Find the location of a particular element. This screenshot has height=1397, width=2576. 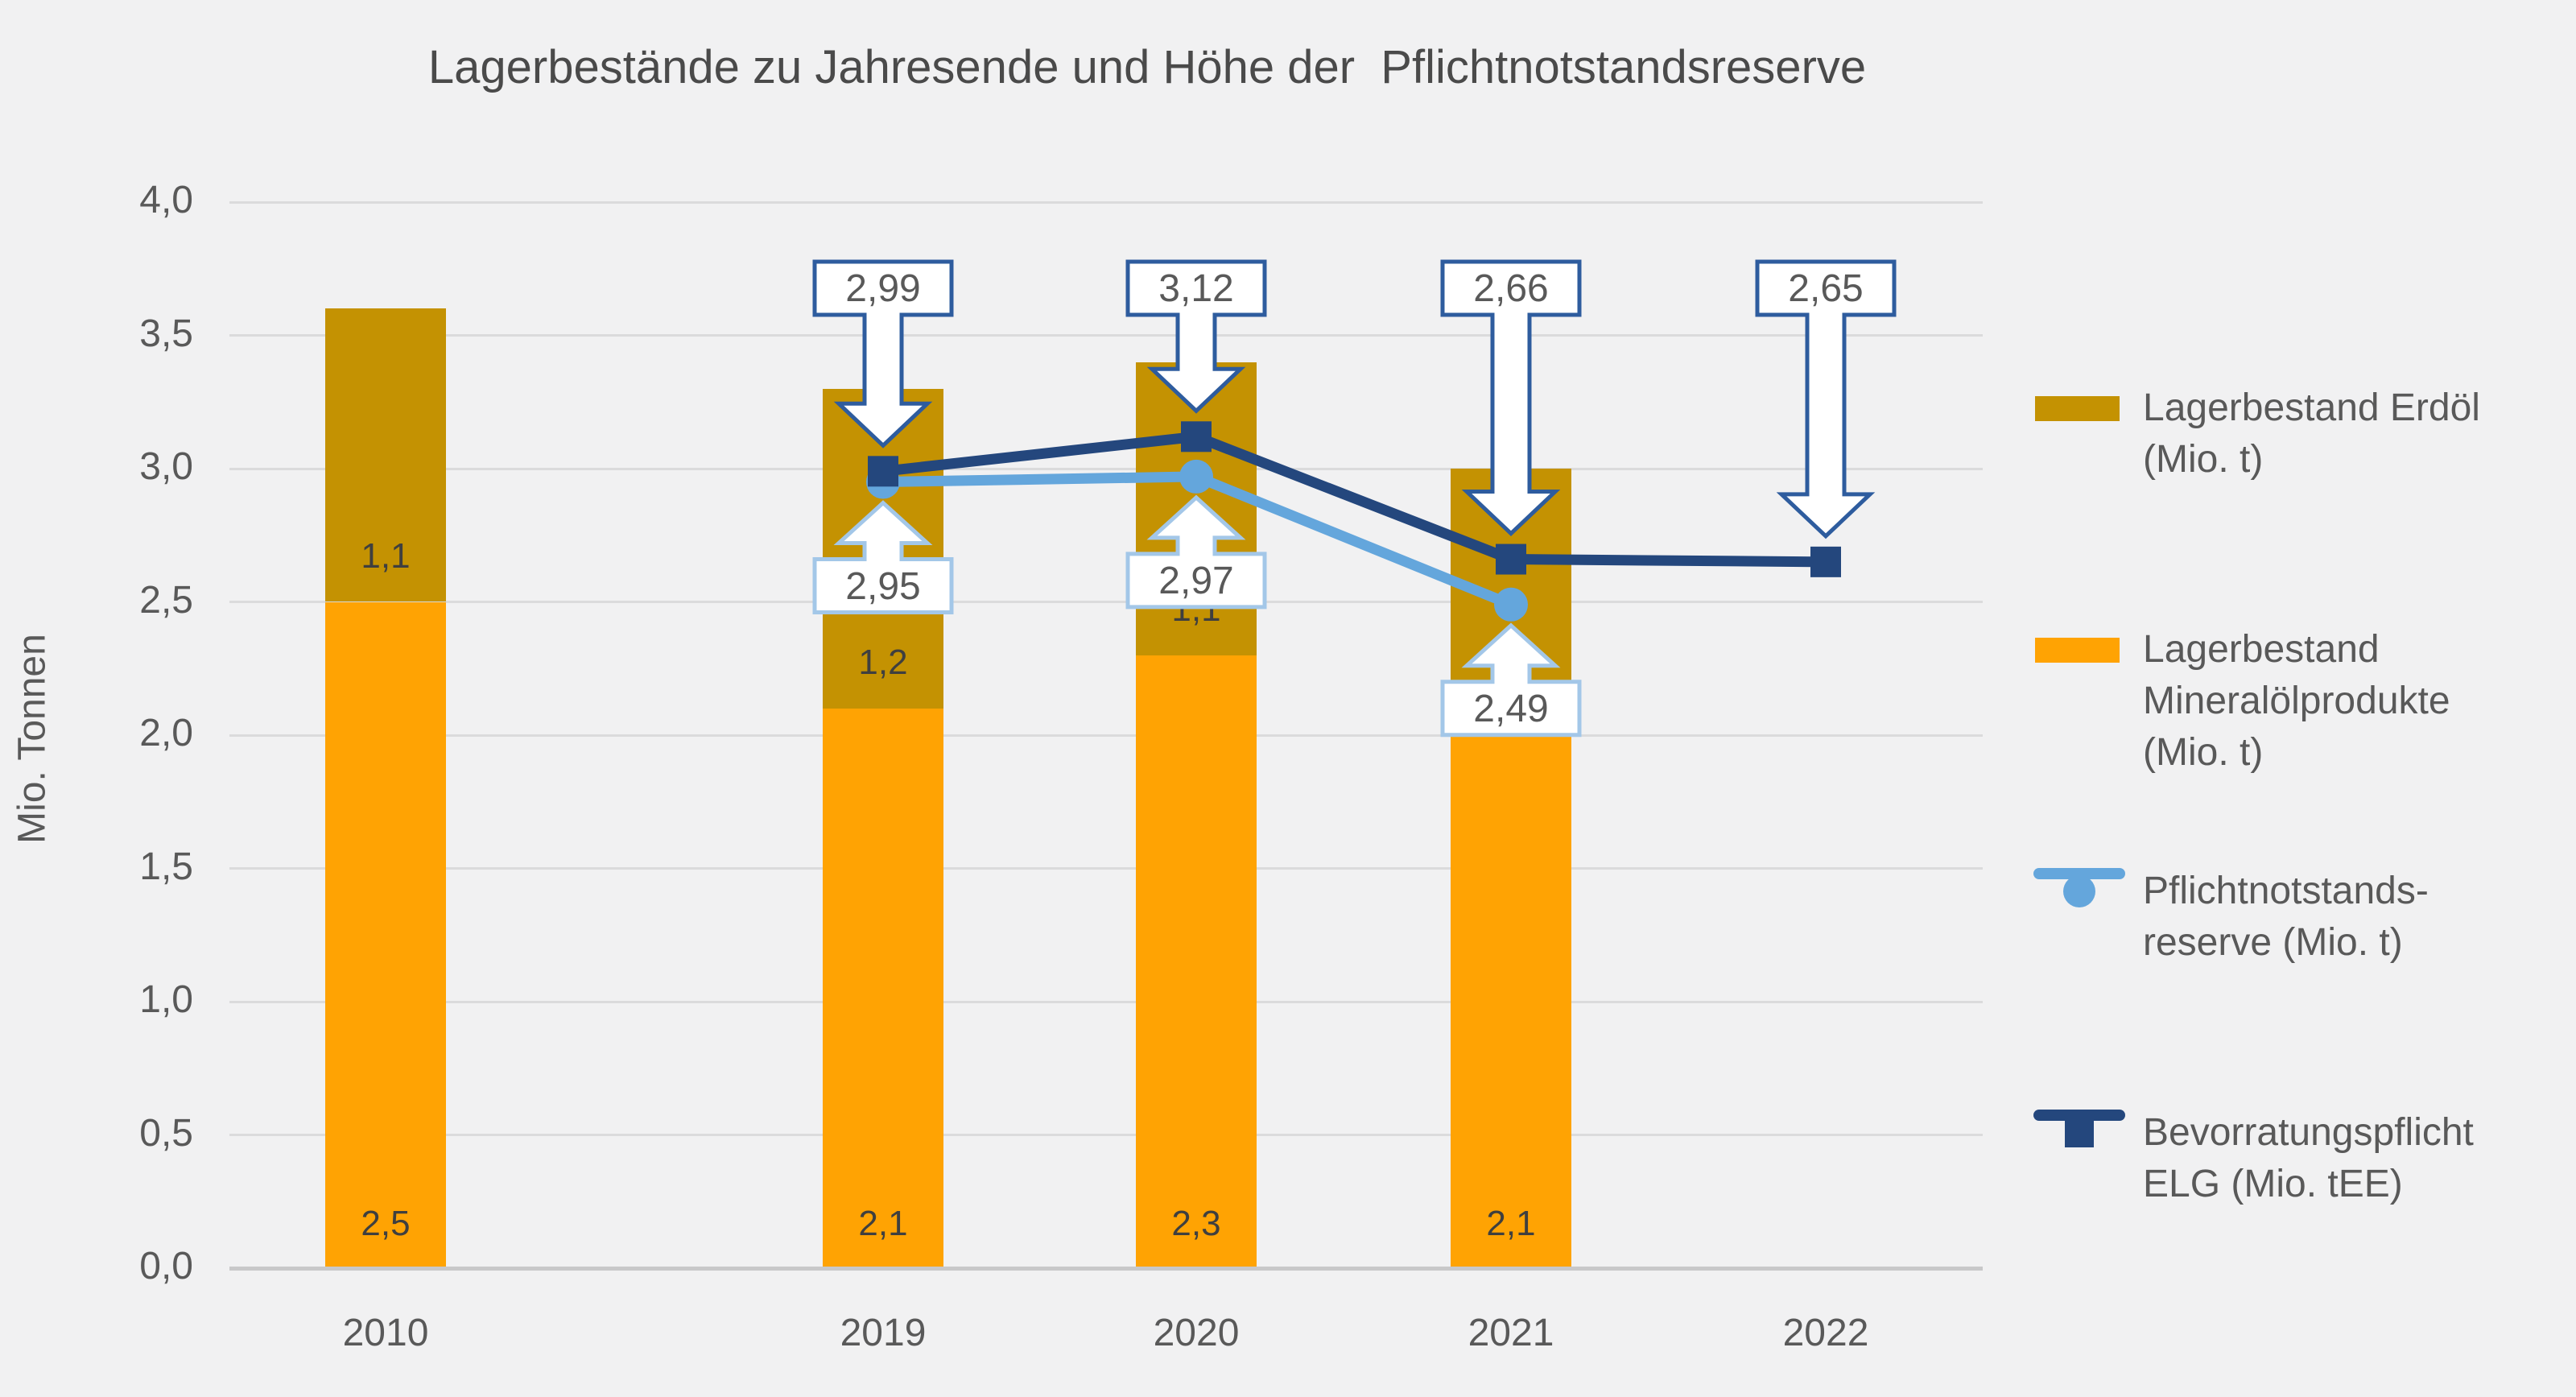

bar-value-label-mineraloelprodukte: 2,5 is located at coordinates (386, 1223).